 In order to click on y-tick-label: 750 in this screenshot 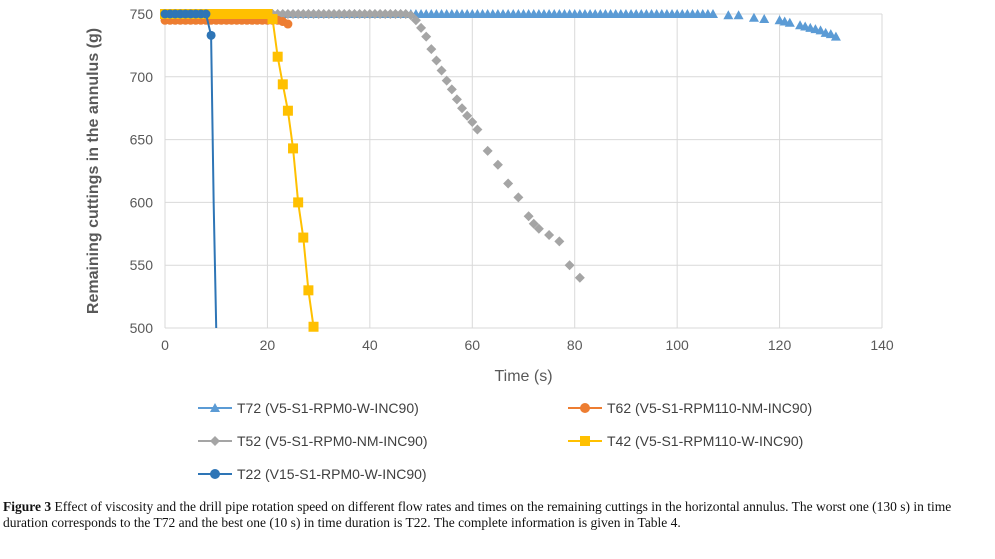, I will do `click(142, 14)`.